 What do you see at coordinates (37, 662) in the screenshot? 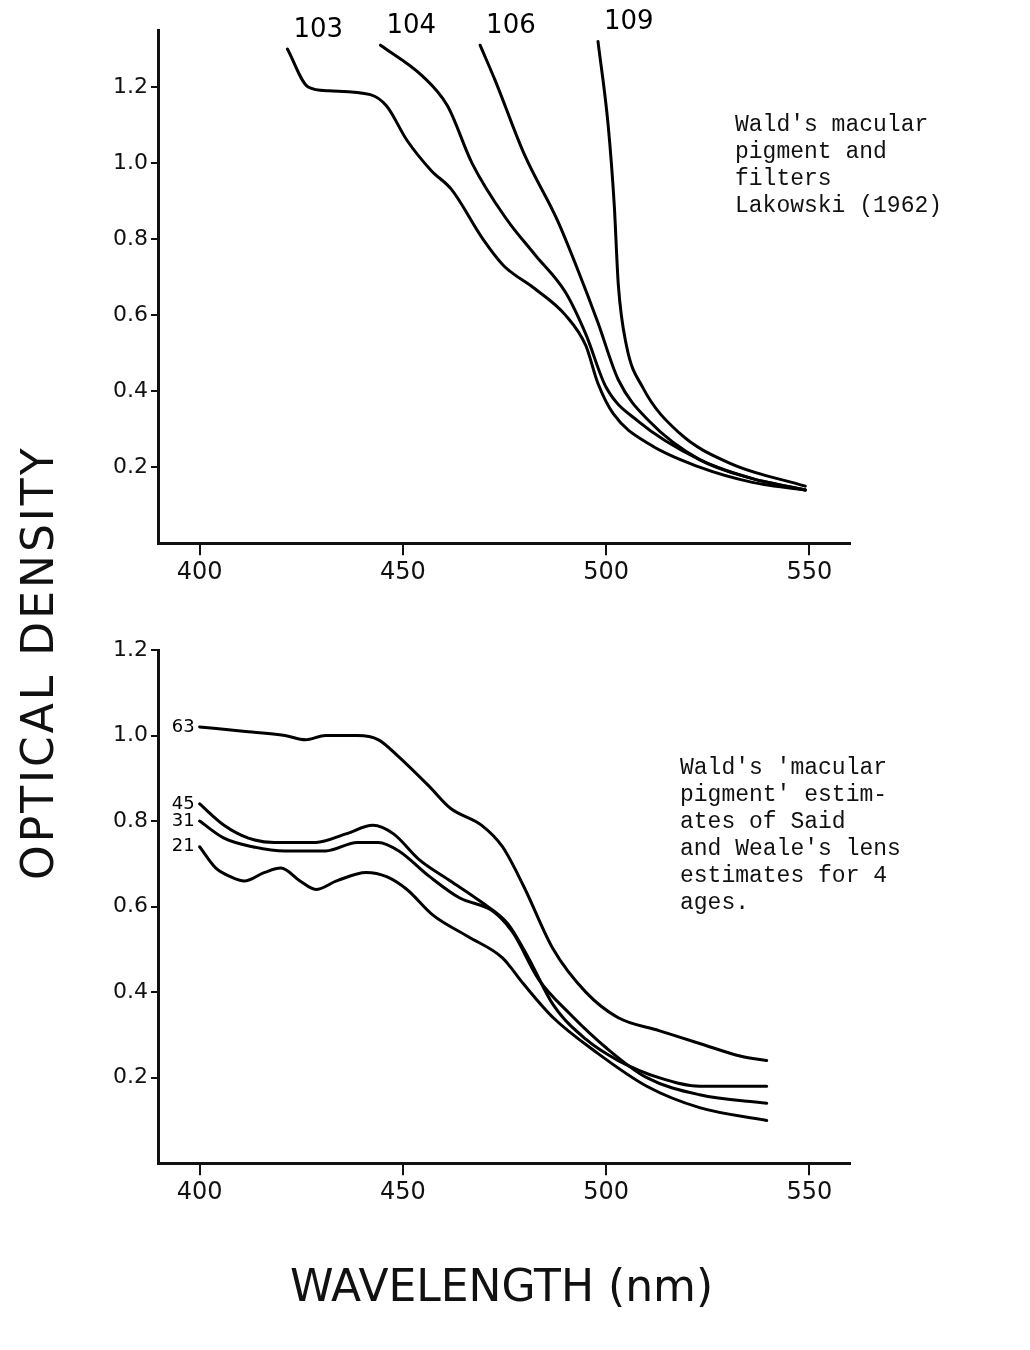
I see `y-axis-title: OPTICAL DENSITY` at bounding box center [37, 662].